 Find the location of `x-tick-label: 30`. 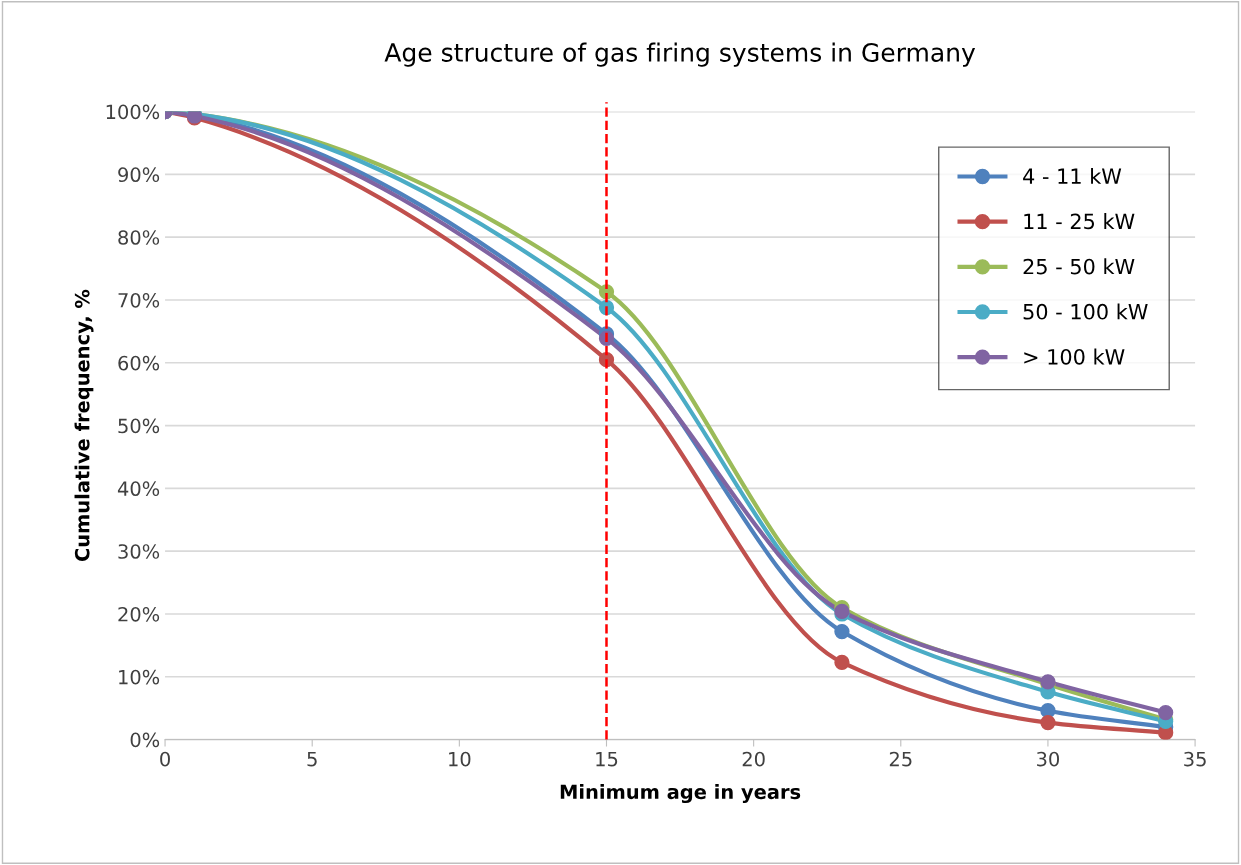

x-tick-label: 30 is located at coordinates (1048, 759).